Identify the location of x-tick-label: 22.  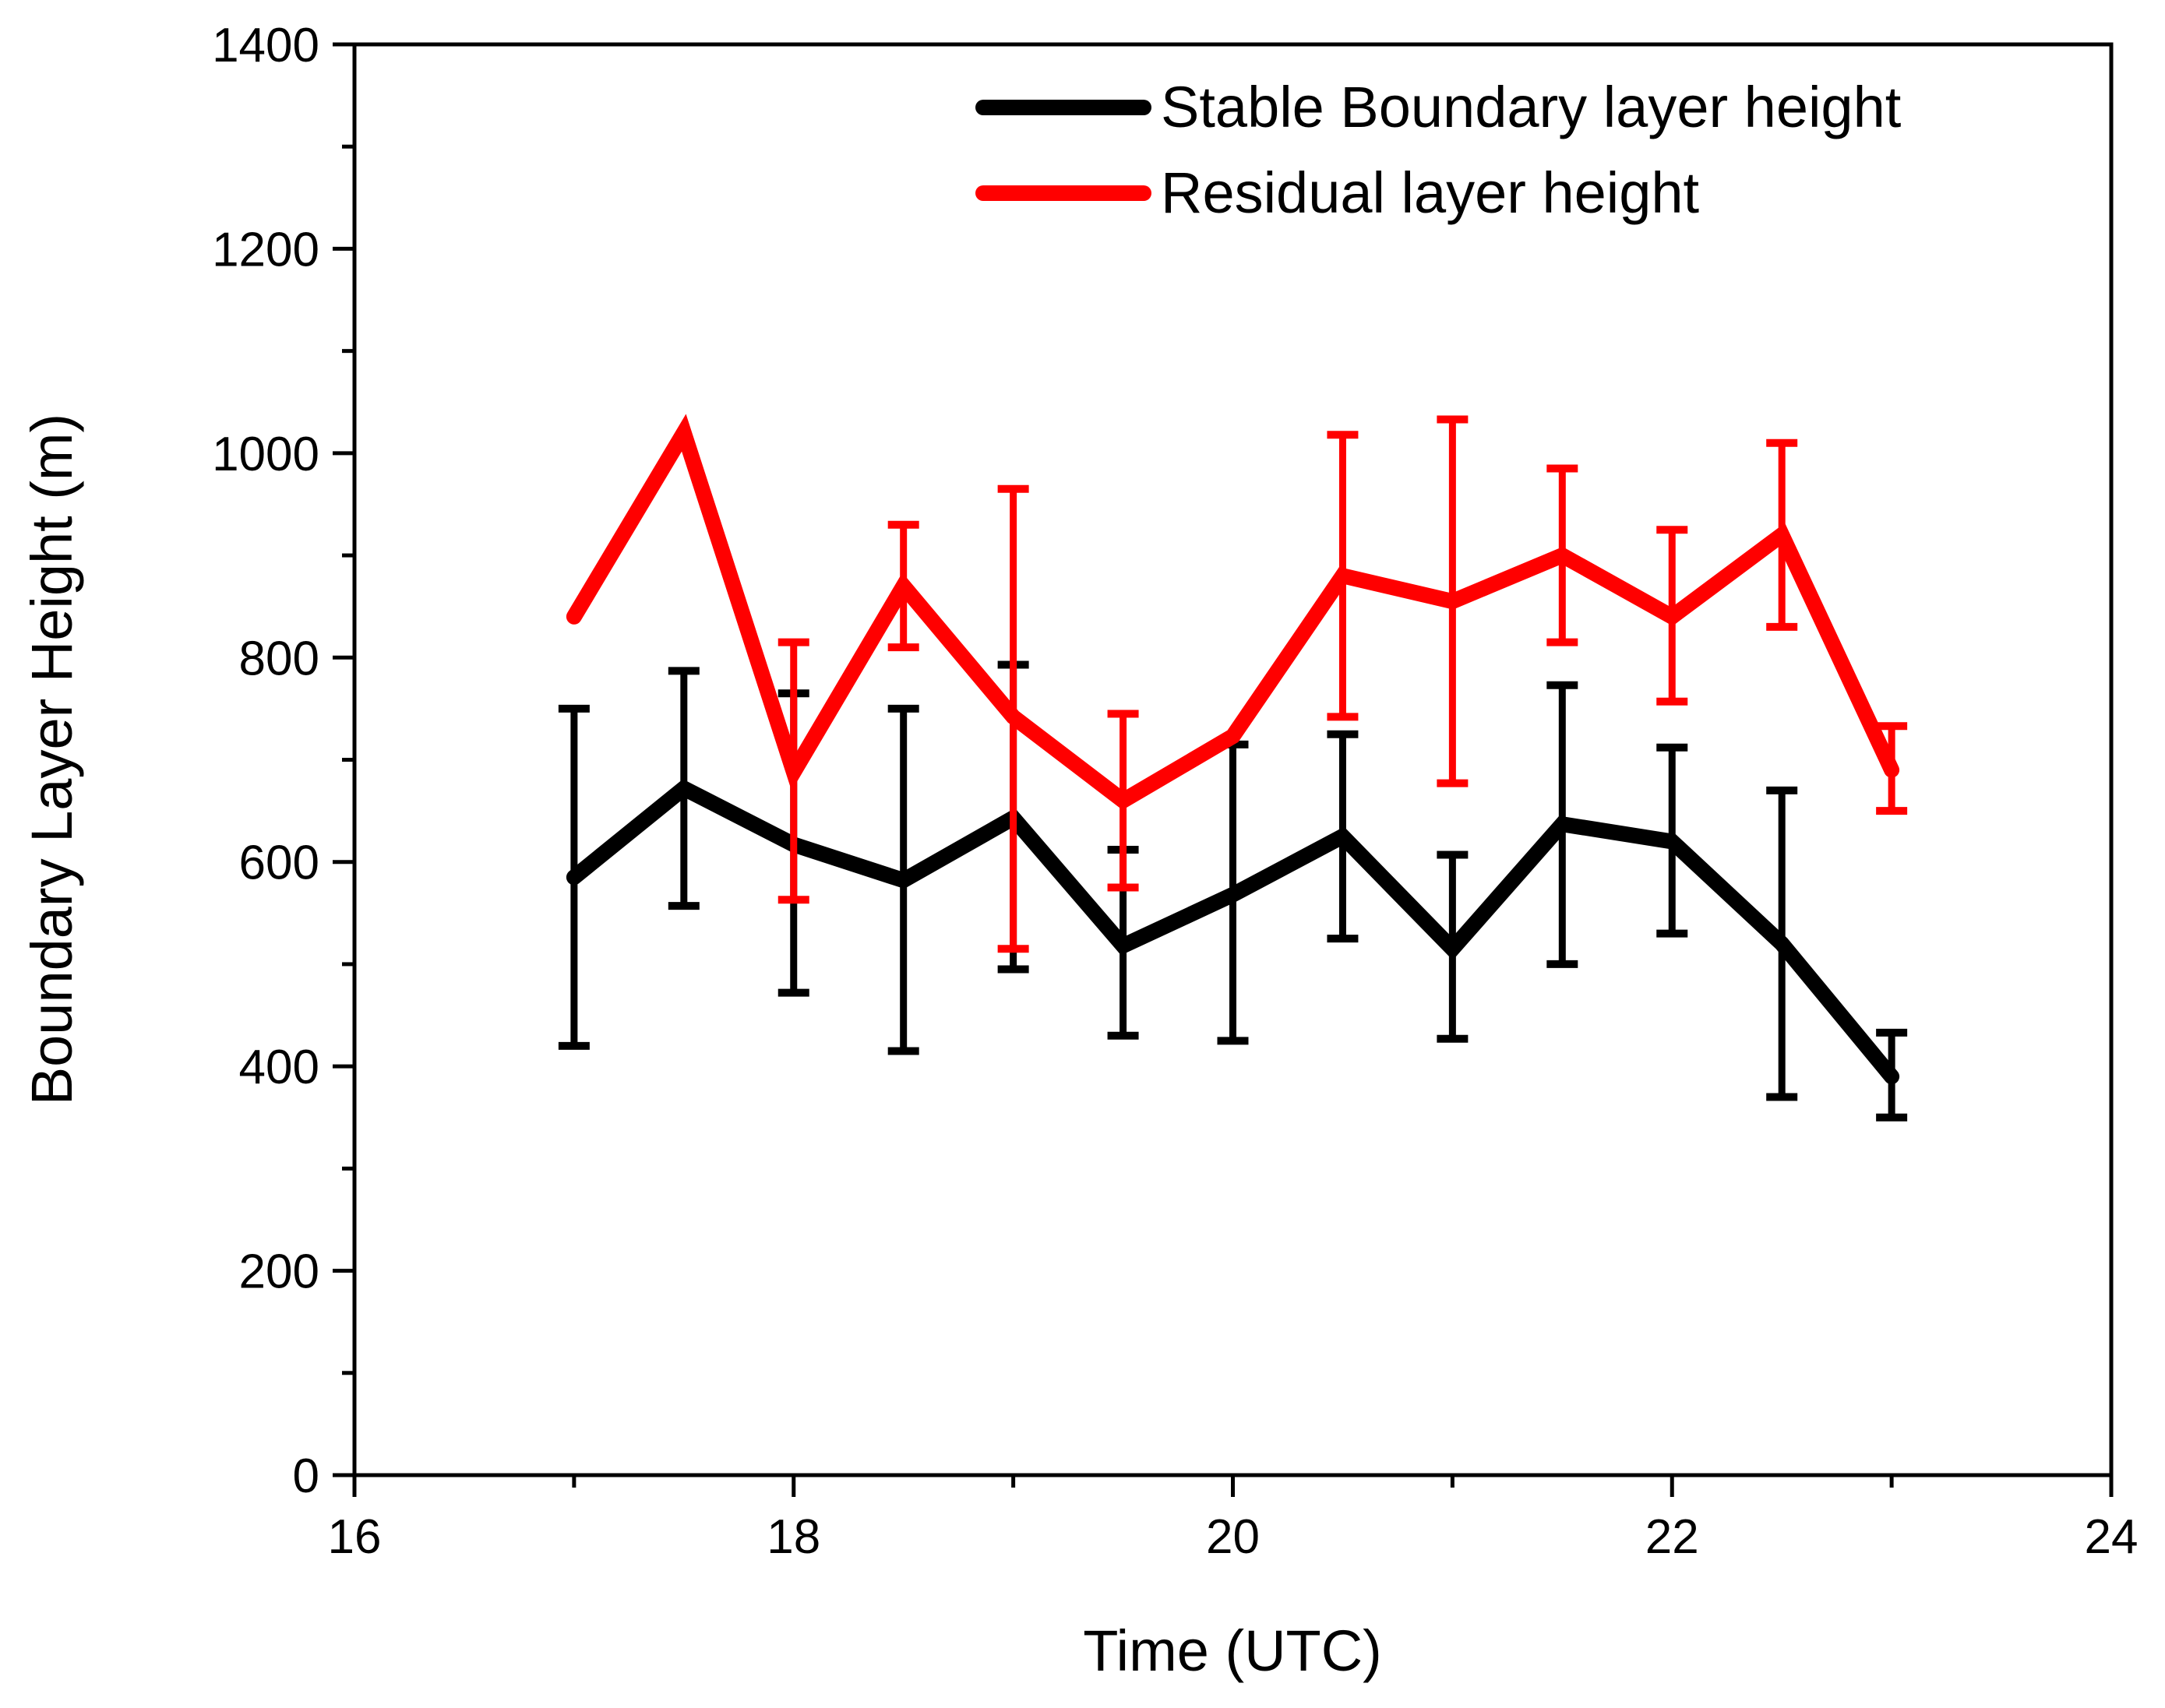
(1672, 1537).